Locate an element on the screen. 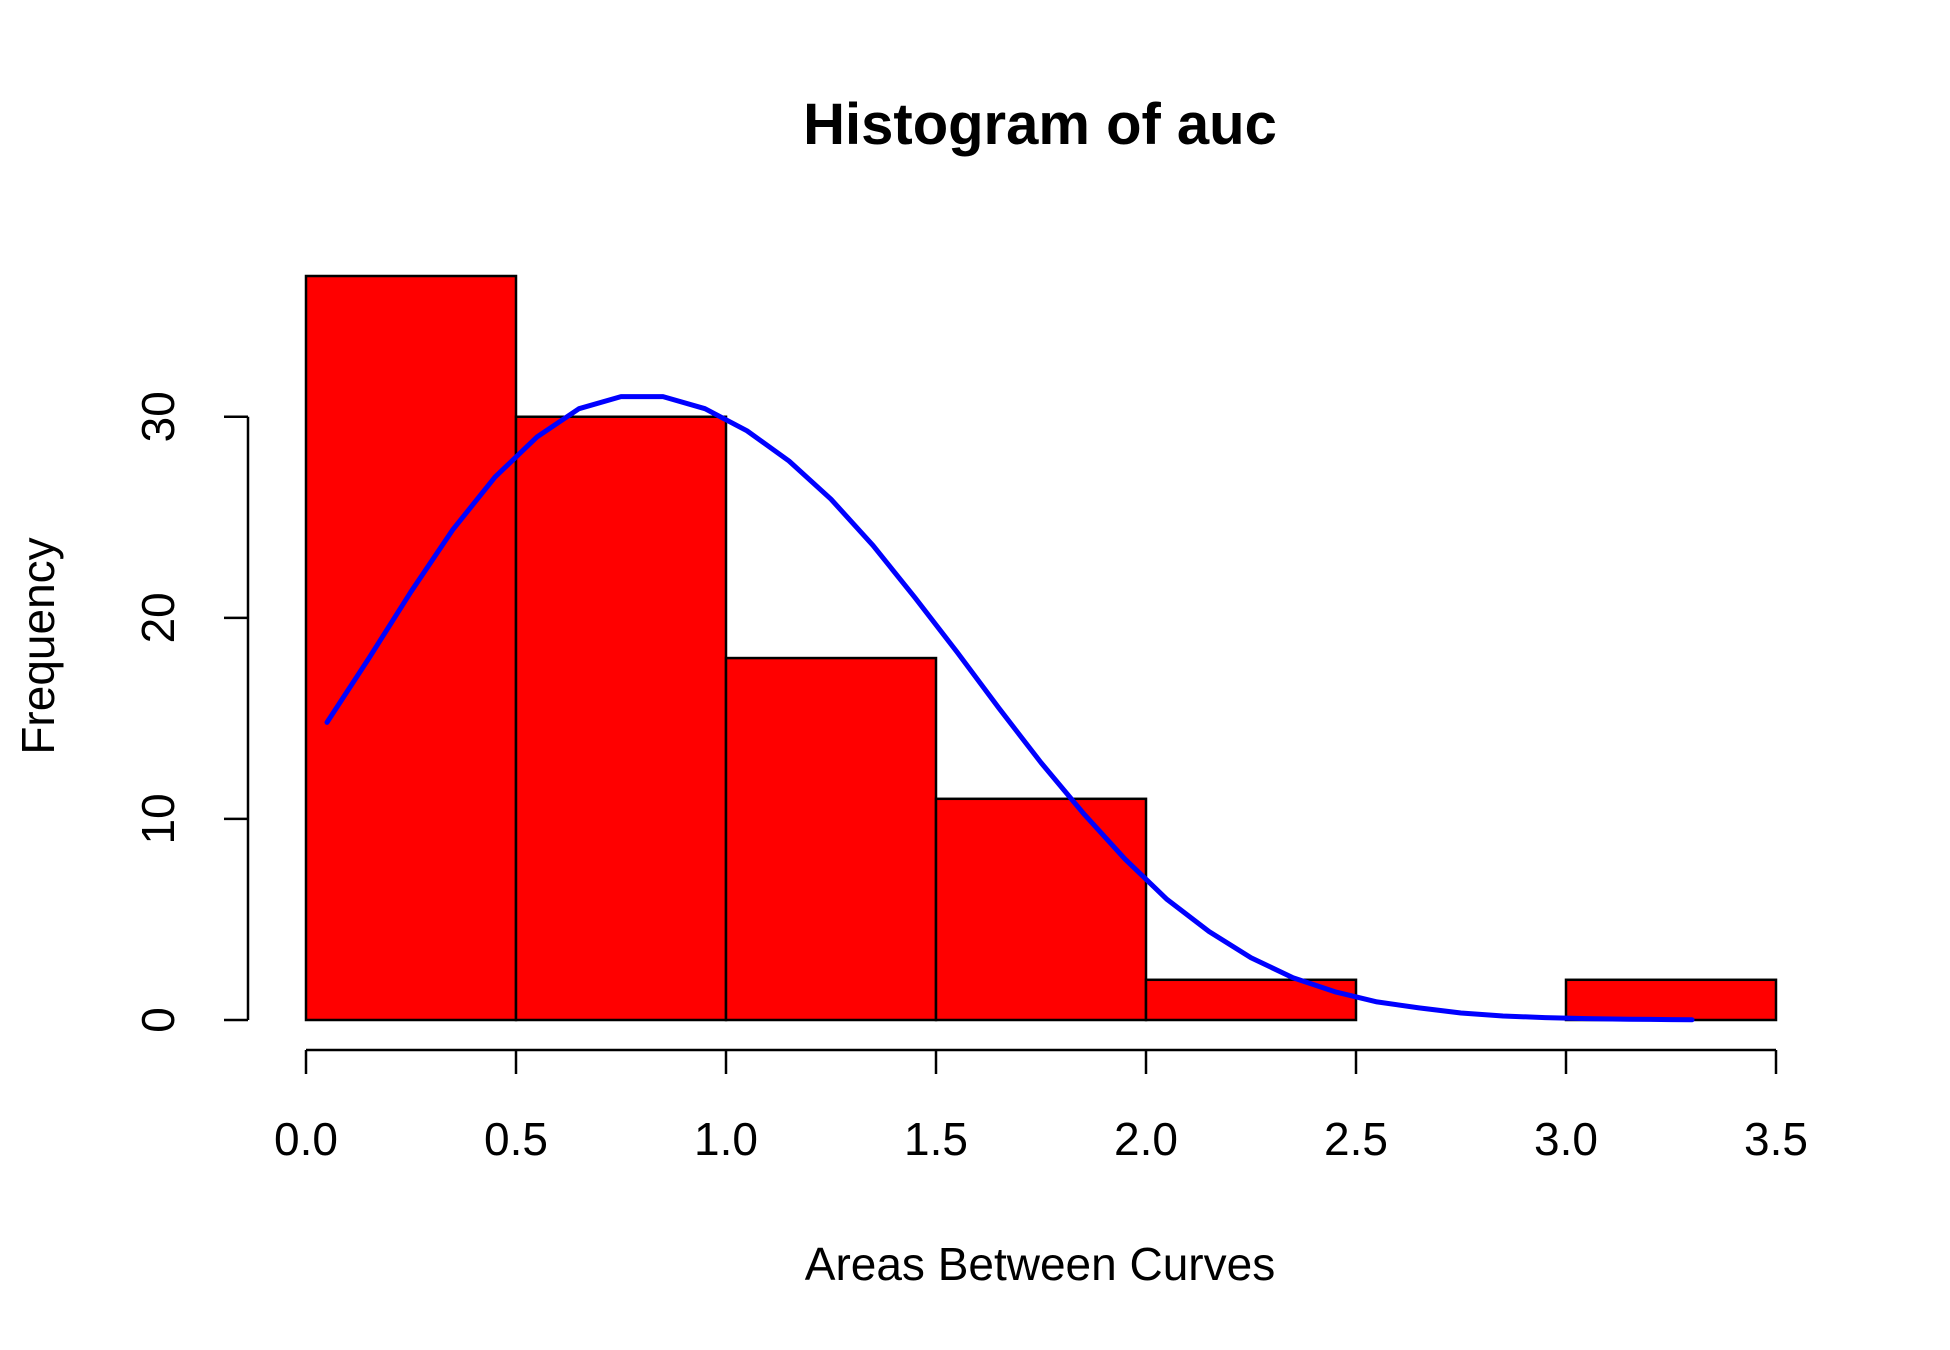 The image size is (1950, 1350). x-axis-label: Areas Between Curves is located at coordinates (1040, 1264).